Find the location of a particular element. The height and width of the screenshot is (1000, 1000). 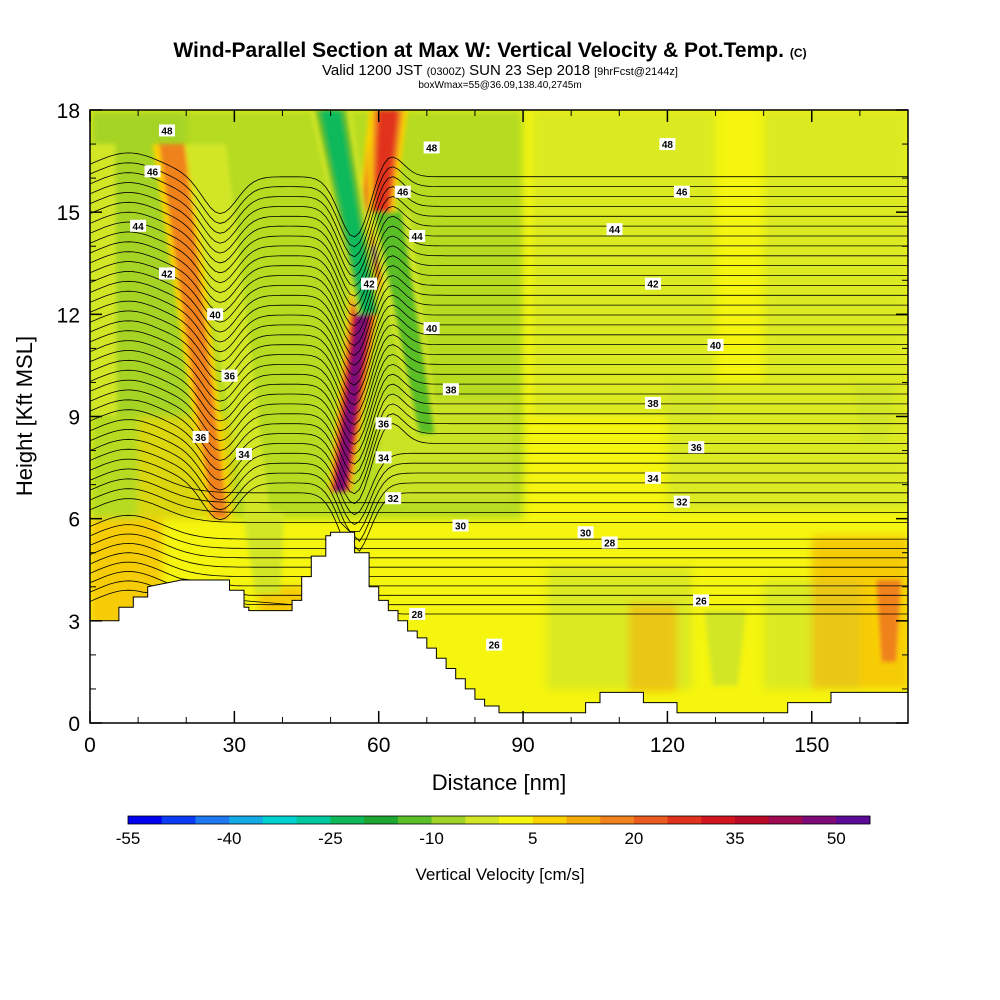

contour-label: 38 is located at coordinates (450, 389).